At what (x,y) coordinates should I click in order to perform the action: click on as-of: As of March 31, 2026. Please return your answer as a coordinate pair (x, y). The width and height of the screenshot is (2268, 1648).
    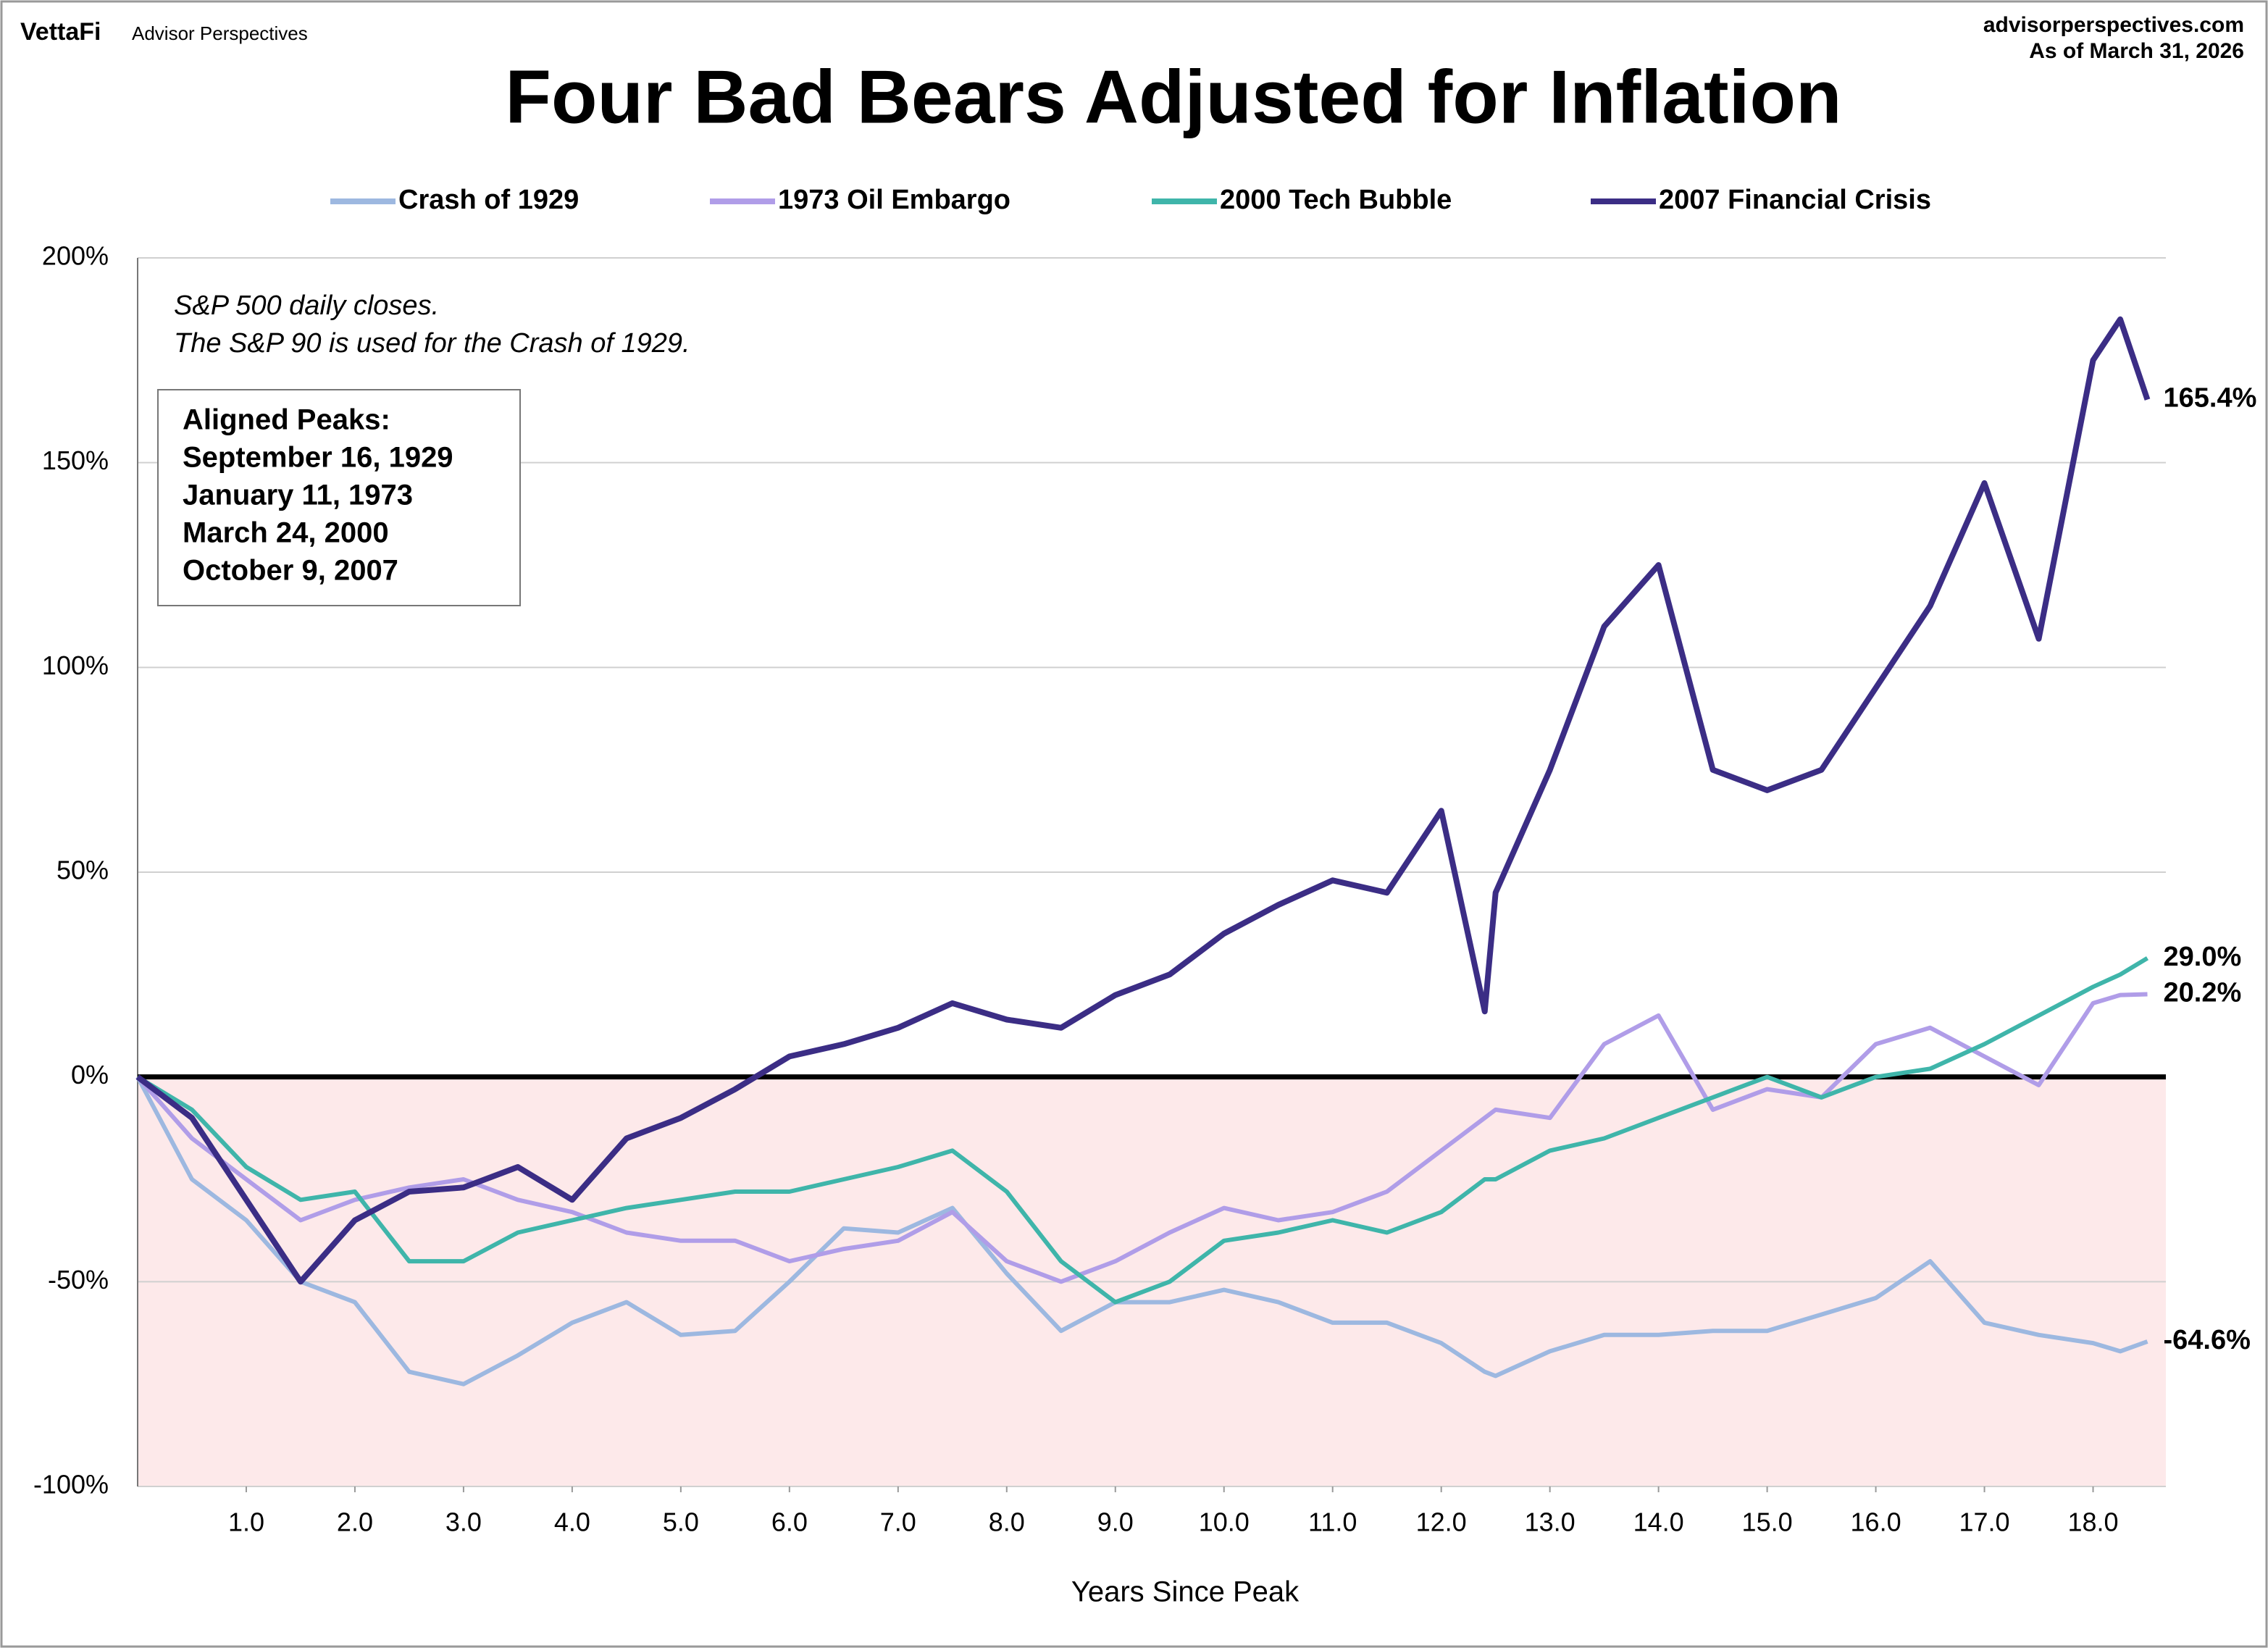
    Looking at the image, I should click on (2137, 51).